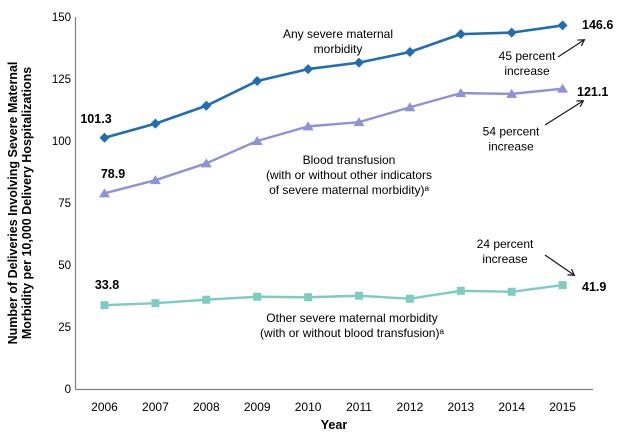 The image size is (617, 435). I want to click on series-name-annotation: morbidity, so click(338, 49).